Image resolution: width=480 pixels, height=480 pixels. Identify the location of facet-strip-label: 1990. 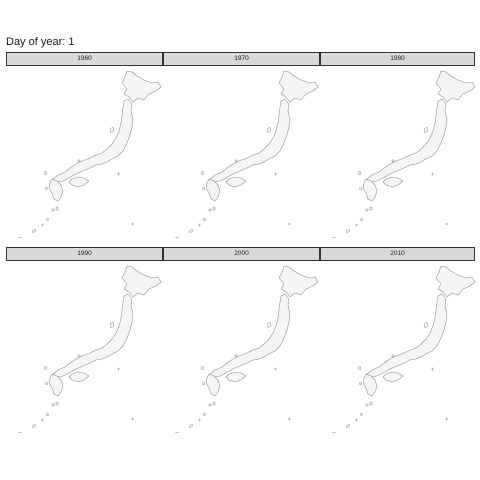
(84, 254).